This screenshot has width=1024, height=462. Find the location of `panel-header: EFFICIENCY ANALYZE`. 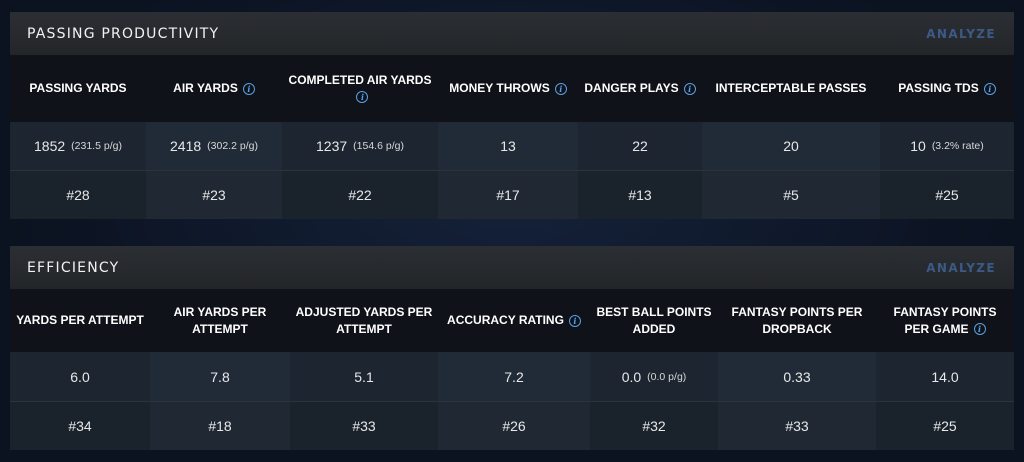

panel-header: EFFICIENCY ANALYZE is located at coordinates (512, 267).